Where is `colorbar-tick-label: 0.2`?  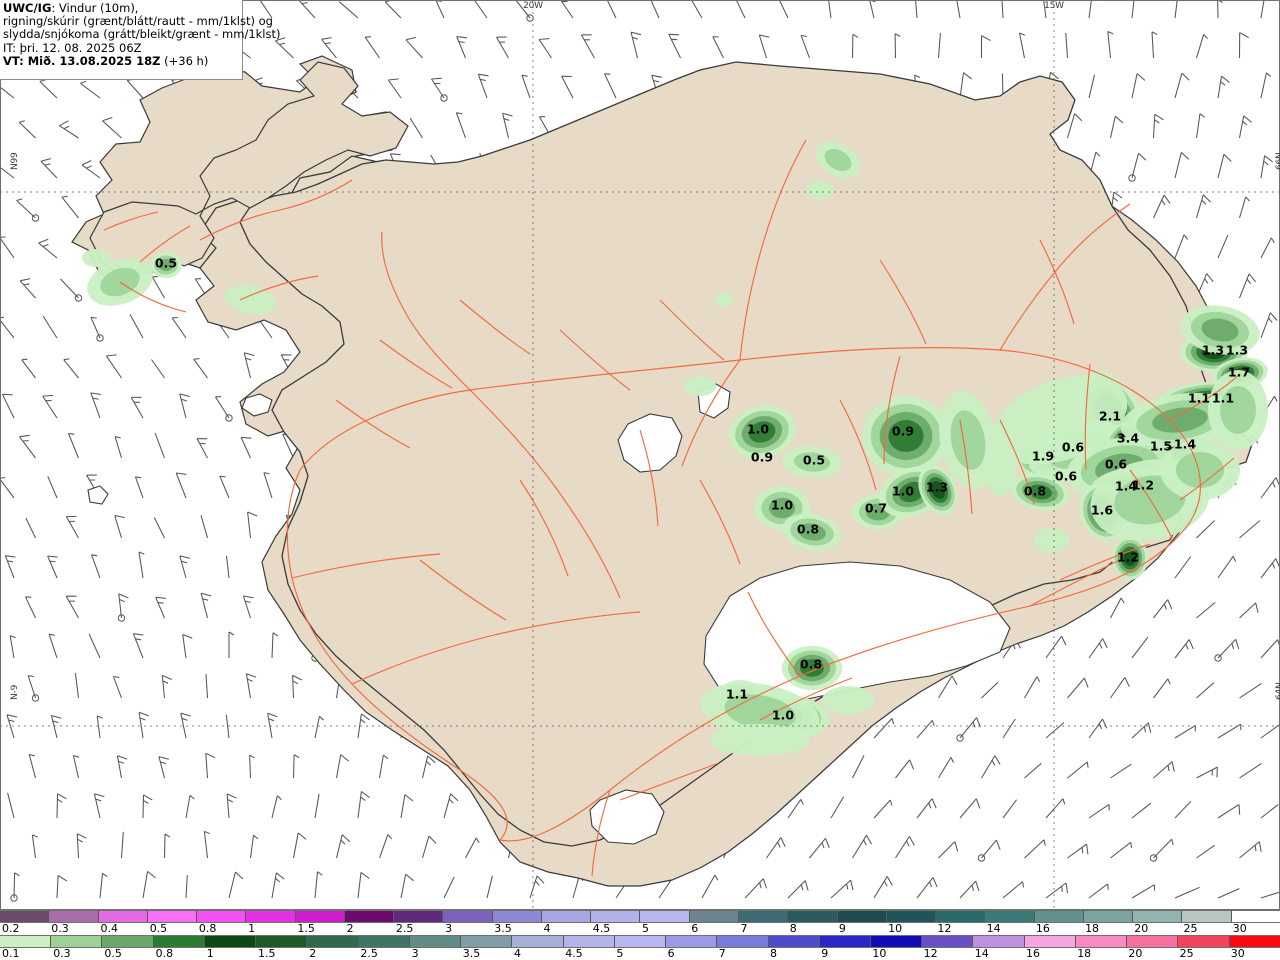
colorbar-tick-label: 0.2 is located at coordinates (11, 928).